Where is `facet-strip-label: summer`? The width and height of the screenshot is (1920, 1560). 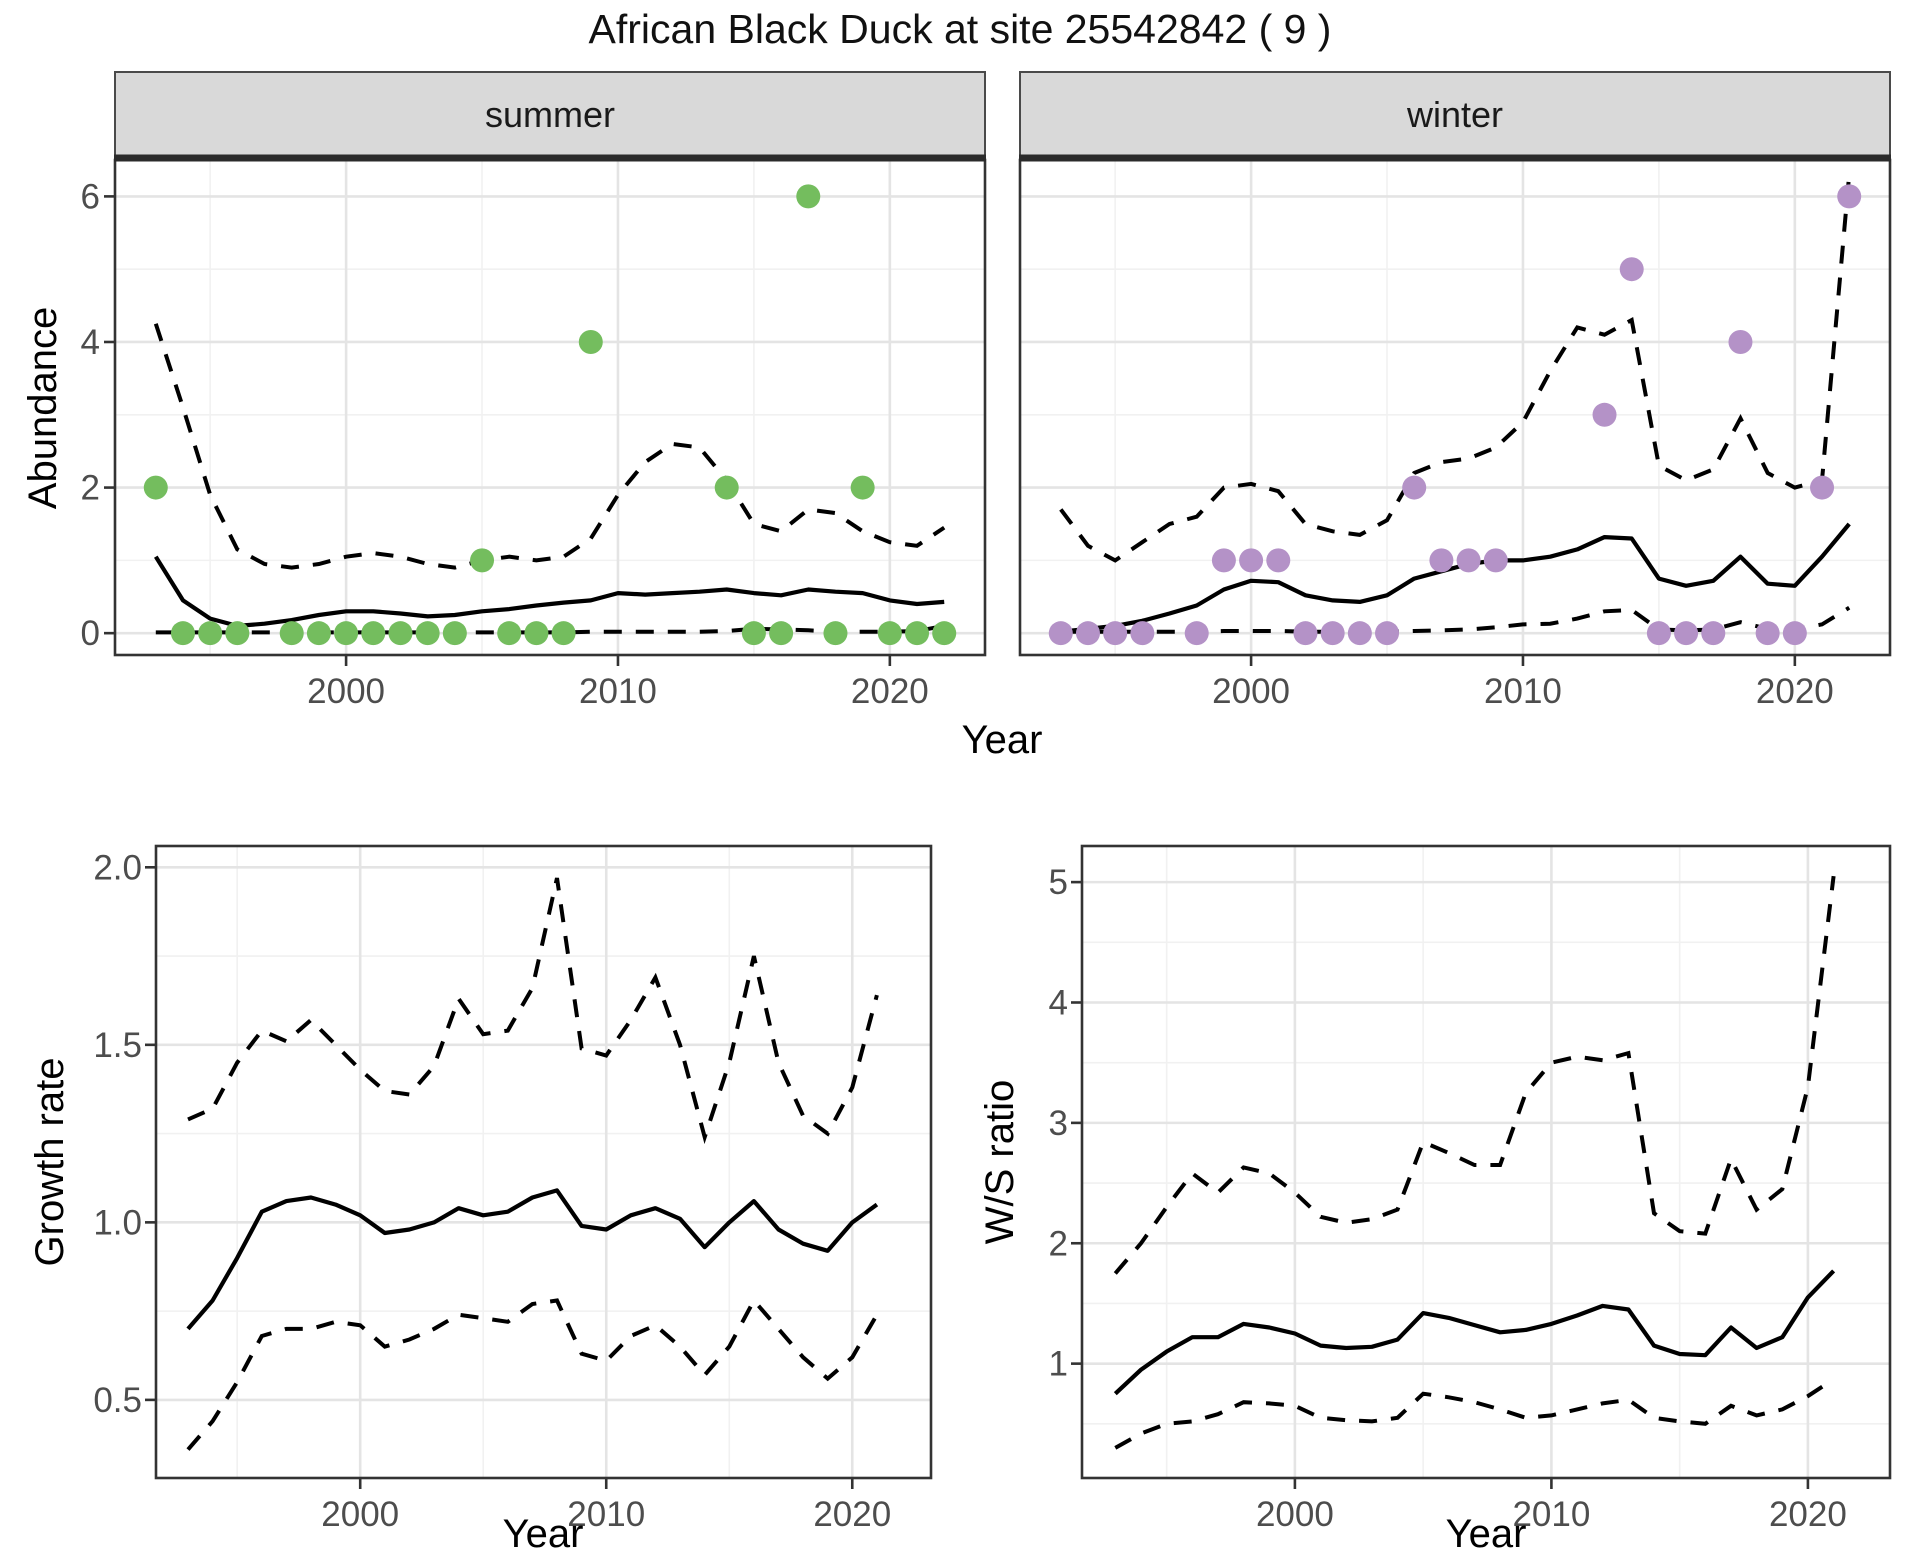 facet-strip-label: summer is located at coordinates (550, 114).